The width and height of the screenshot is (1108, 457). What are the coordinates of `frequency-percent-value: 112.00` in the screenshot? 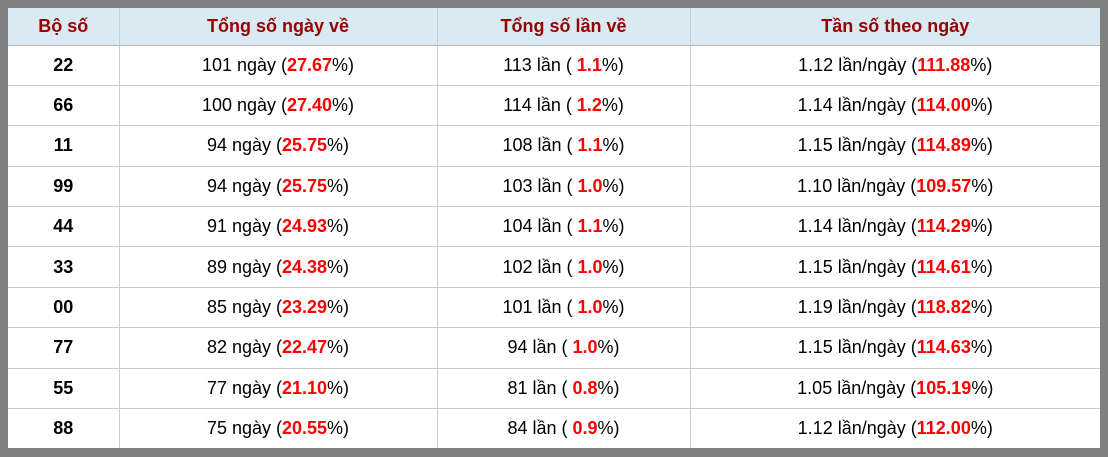 It's located at (943, 428).